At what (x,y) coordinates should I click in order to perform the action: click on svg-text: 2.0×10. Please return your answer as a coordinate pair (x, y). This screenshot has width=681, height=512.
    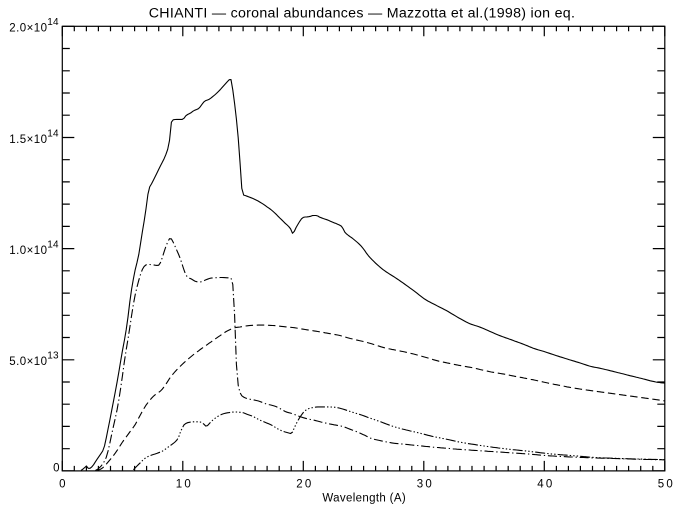
    Looking at the image, I should click on (28, 29).